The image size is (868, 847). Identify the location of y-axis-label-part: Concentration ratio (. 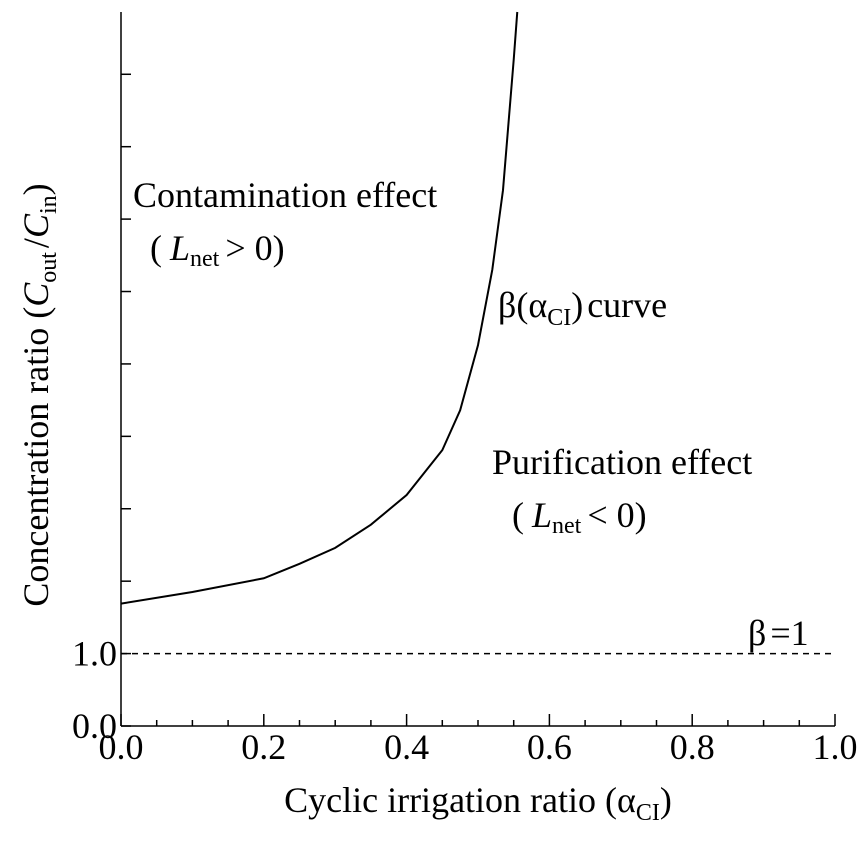
(36, 457).